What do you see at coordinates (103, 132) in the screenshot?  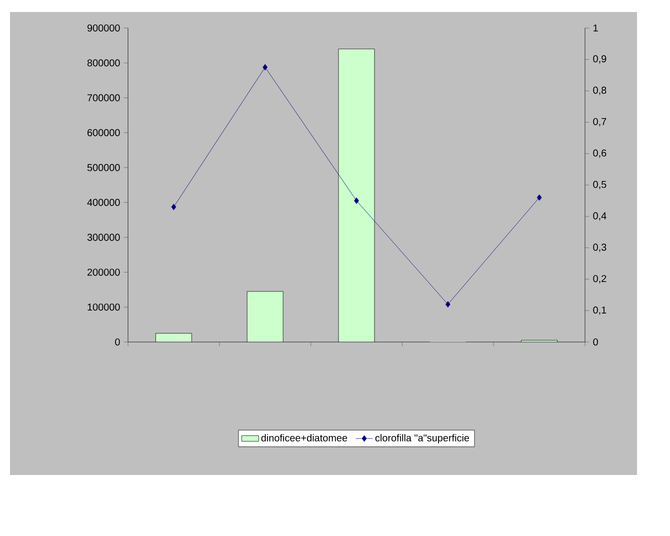 I see `y-tick-label: 600000` at bounding box center [103, 132].